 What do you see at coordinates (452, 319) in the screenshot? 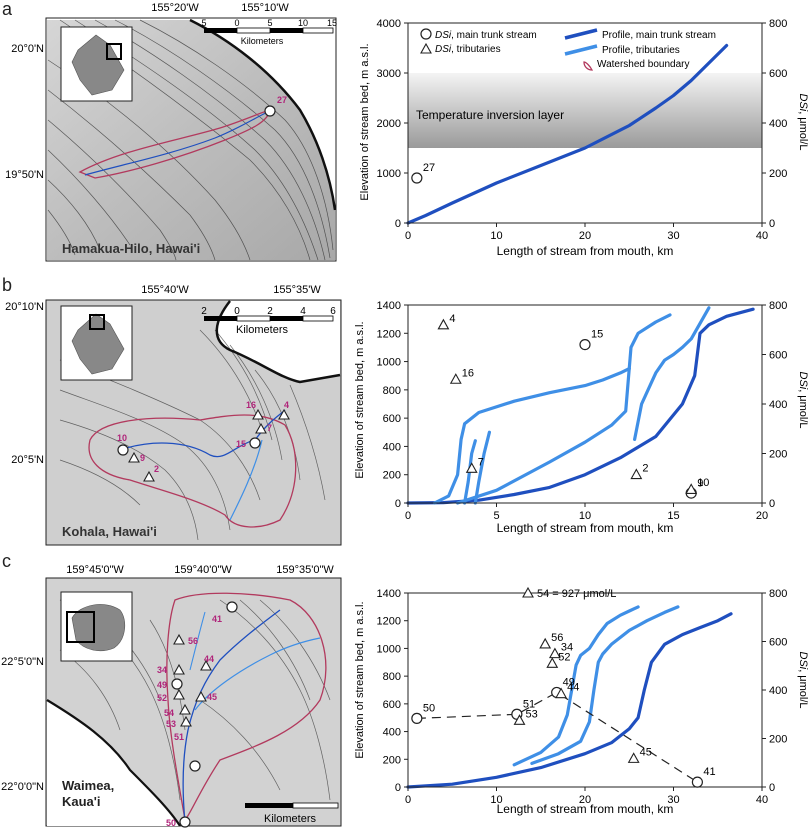
I see `dsi-point-label: 4` at bounding box center [452, 319].